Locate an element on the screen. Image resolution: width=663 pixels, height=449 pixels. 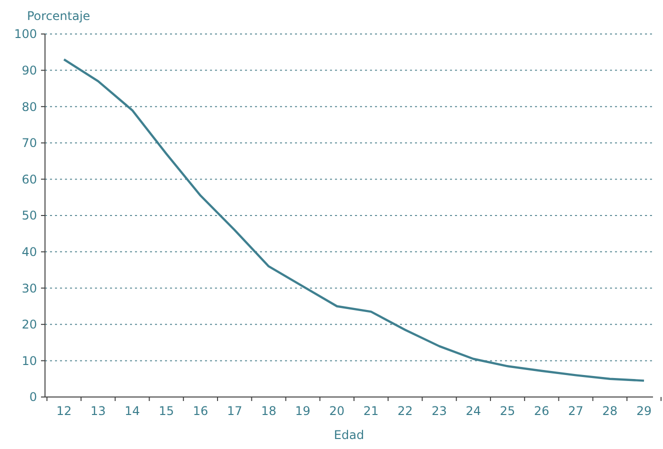
y-tick-label: 60 is located at coordinates (29, 179).